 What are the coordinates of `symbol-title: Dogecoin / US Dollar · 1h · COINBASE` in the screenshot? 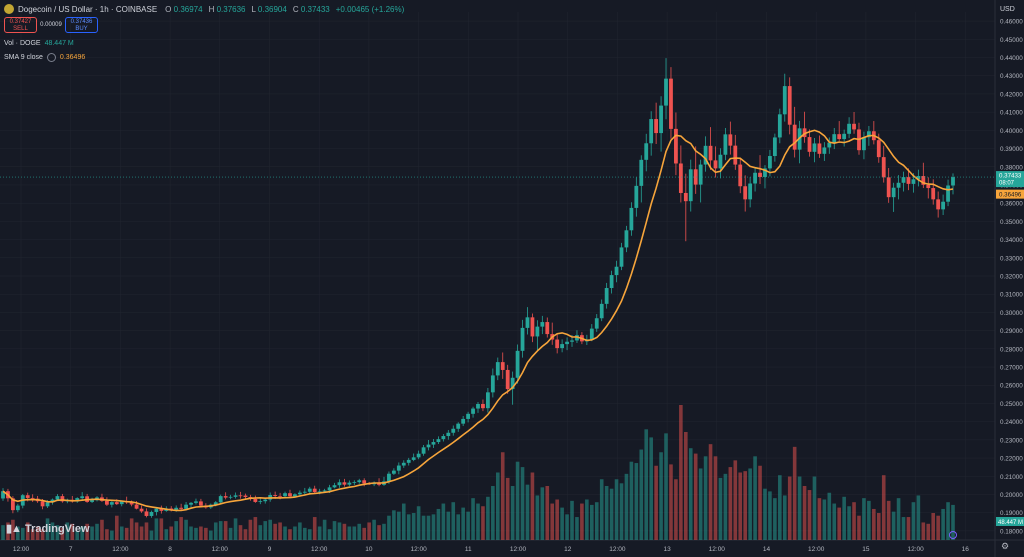 It's located at (88, 9).